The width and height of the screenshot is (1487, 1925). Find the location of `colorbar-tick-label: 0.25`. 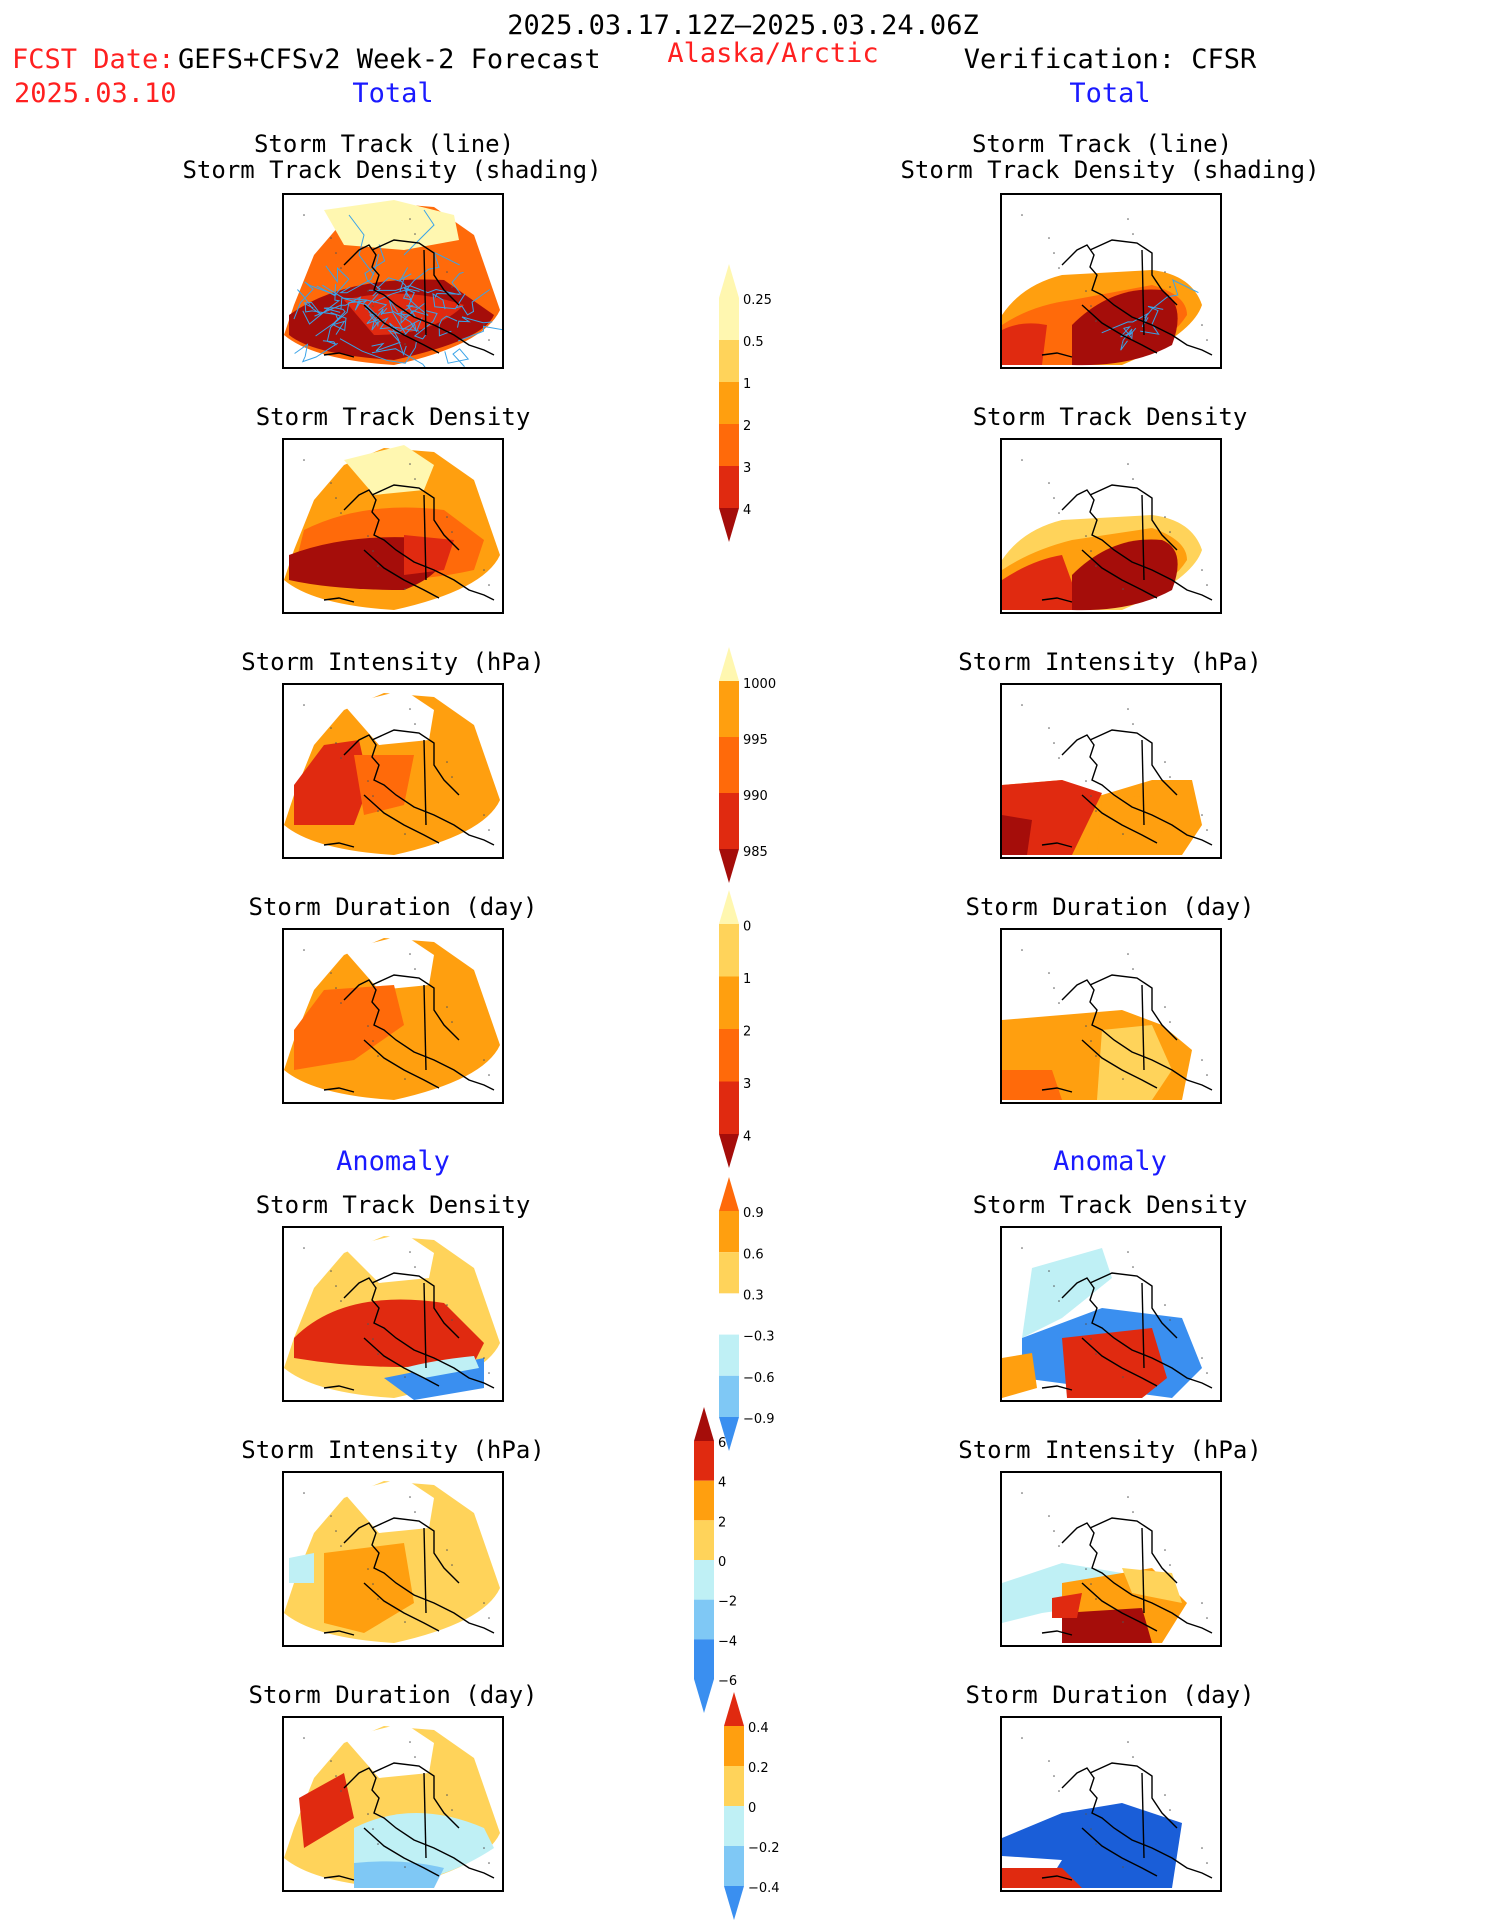

colorbar-tick-label: 0.25 is located at coordinates (757, 300).